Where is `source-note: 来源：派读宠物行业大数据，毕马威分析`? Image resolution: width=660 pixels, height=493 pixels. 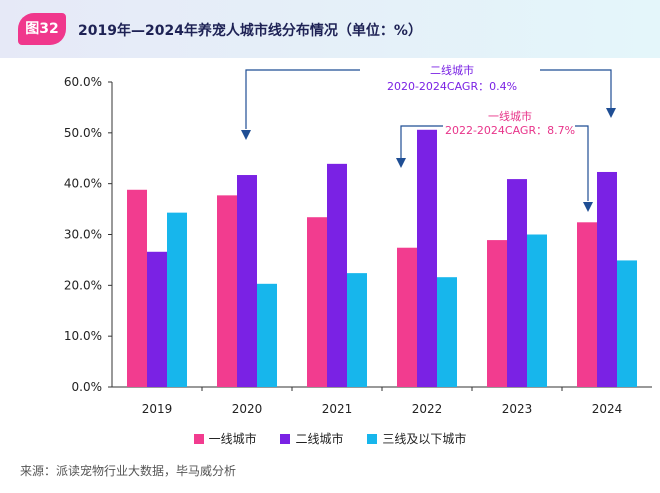 source-note: 来源：派读宠物行业大数据，毕马威分析 is located at coordinates (128, 471).